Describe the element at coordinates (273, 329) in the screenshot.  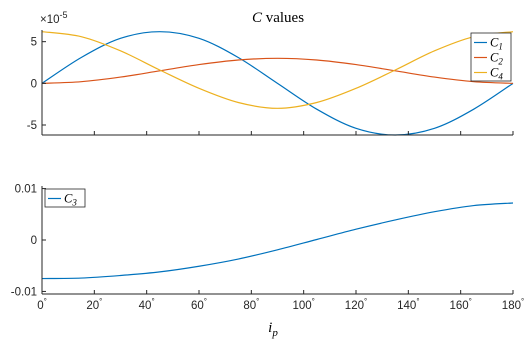
I see `x-axis-label: ip` at that location.